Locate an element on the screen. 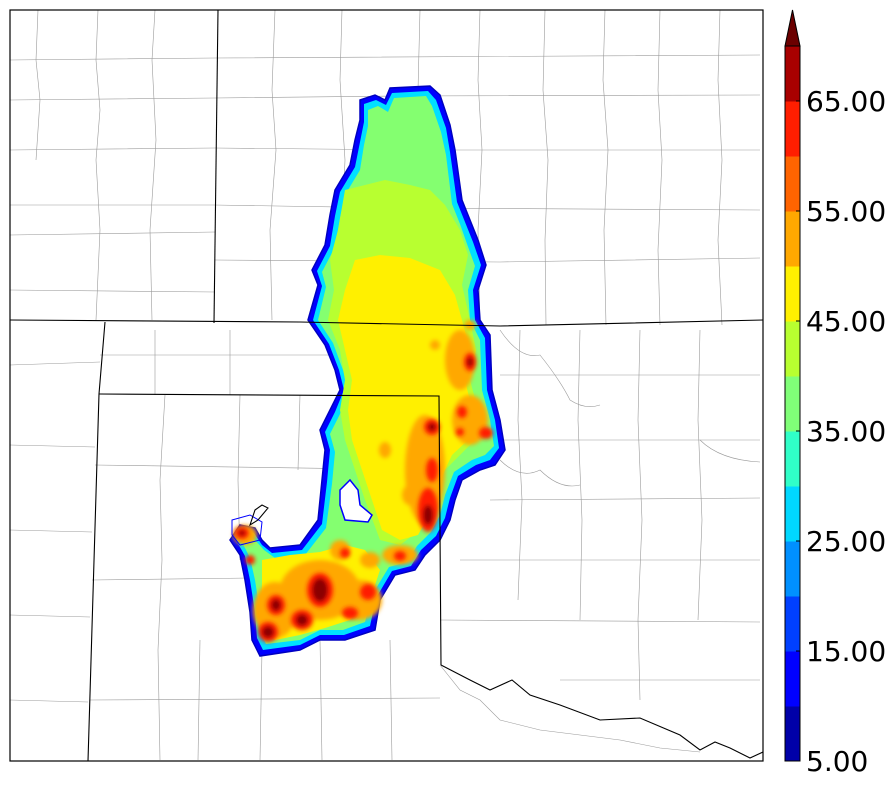 The height and width of the screenshot is (785, 894). colorbar-tick-label: 55.00 is located at coordinates (846, 211).